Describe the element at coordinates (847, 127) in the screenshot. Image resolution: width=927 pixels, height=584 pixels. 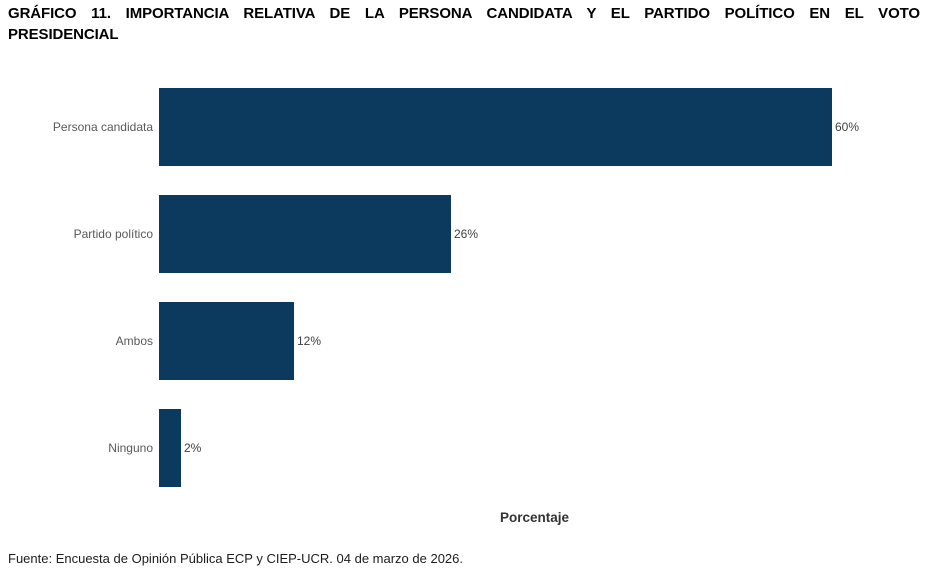
I see `value-label: 60%` at that location.